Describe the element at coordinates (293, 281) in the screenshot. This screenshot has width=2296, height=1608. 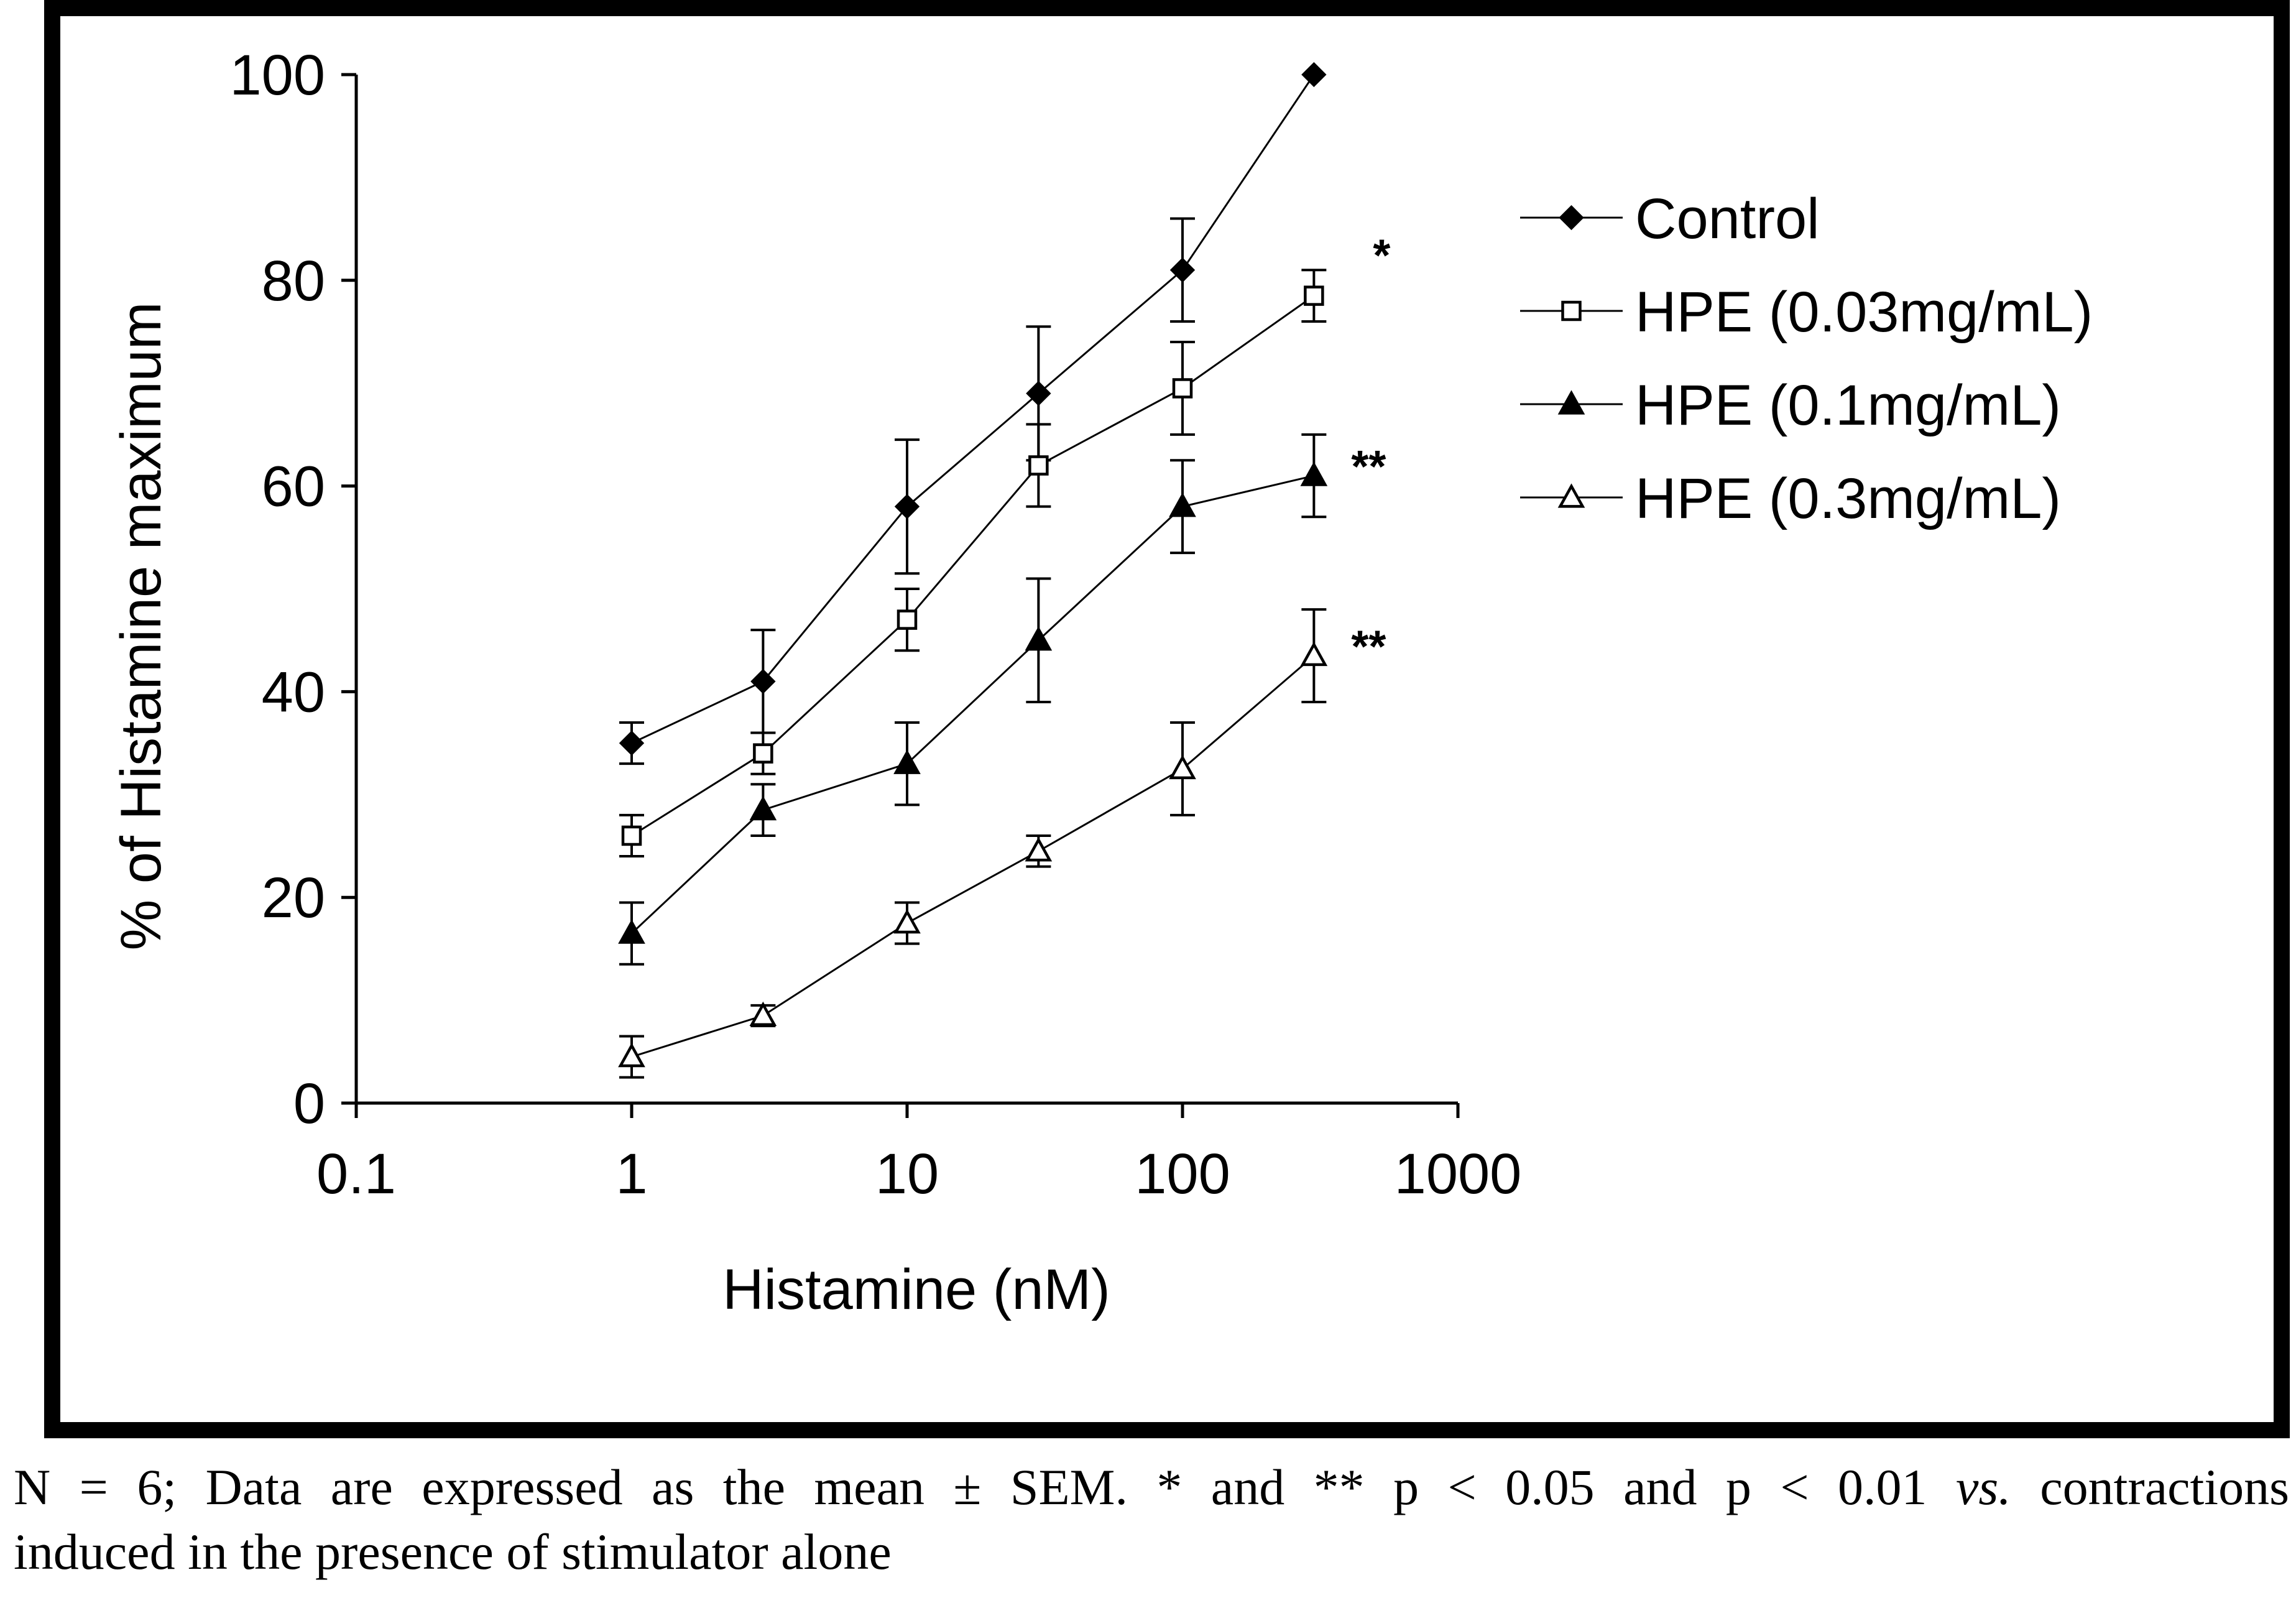
I see `y-tick-label: 80` at that location.